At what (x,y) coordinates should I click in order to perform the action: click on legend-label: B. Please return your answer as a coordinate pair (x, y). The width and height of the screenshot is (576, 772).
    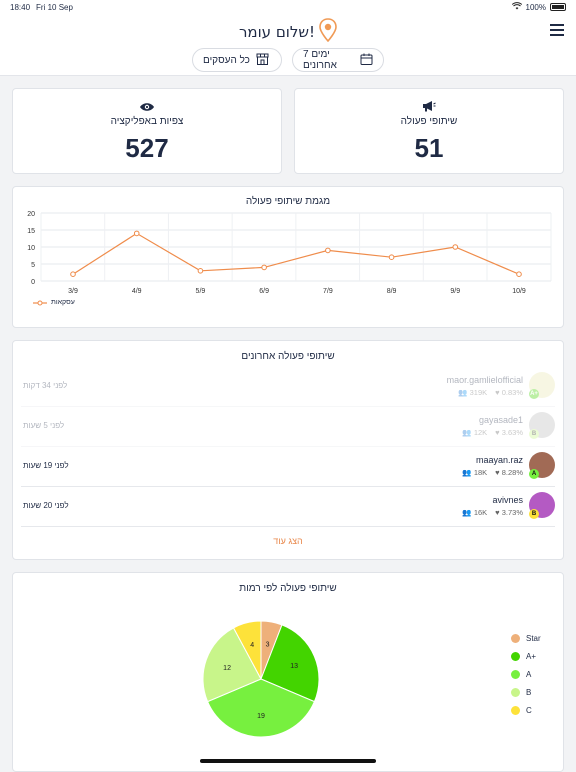
    Looking at the image, I should click on (528, 692).